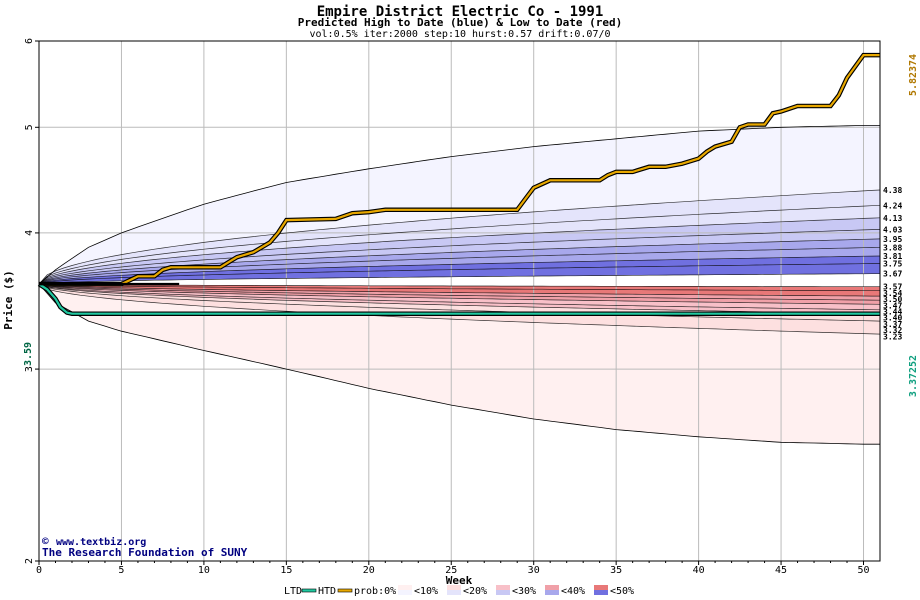 The image size is (920, 600). Describe the element at coordinates (892, 264) in the screenshot. I see `right-label-8: 3.75` at that location.